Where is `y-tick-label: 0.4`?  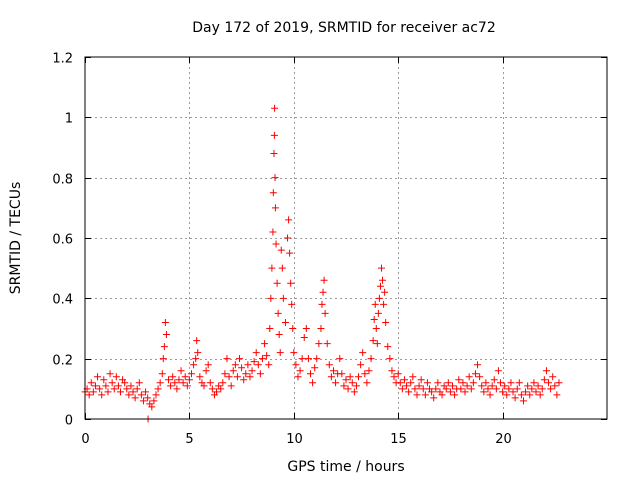
y-tick-label: 0.4 is located at coordinates (62, 300).